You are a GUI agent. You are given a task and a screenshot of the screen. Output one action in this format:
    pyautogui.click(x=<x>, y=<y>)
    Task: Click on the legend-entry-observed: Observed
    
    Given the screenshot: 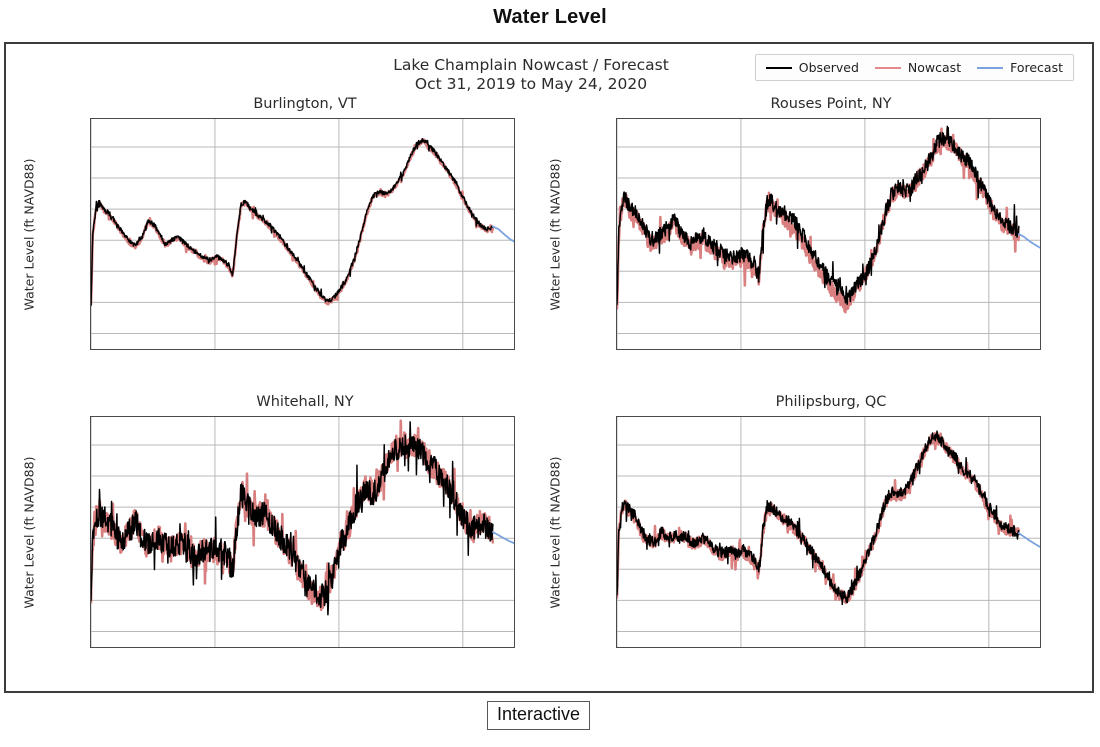 What is the action you would take?
    pyautogui.click(x=812, y=67)
    